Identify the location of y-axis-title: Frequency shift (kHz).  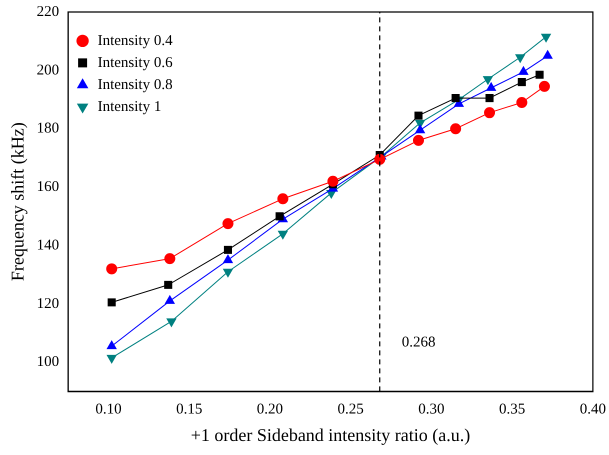
(18, 202).